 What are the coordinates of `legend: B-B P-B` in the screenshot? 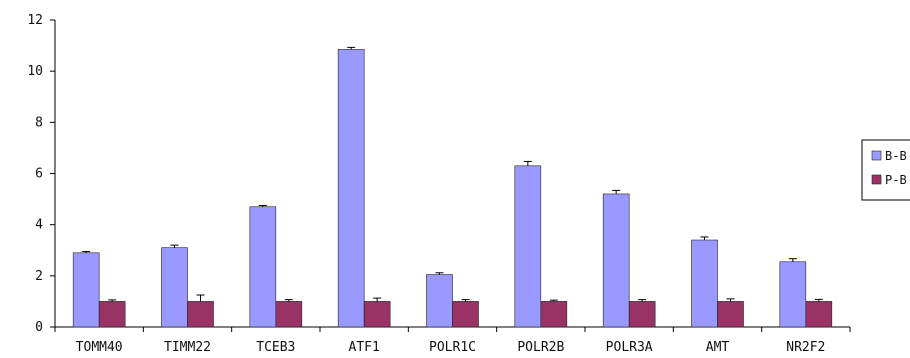 It's located at (885, 170).